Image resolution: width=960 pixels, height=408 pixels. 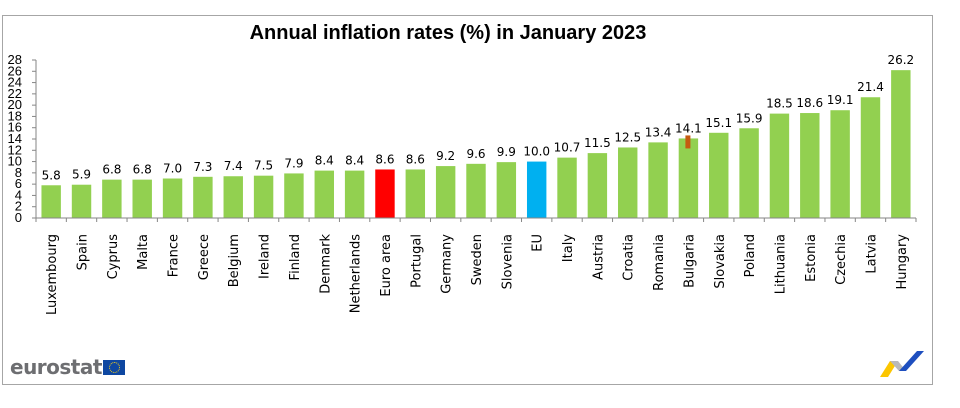 What do you see at coordinates (142, 198) in the screenshot?
I see `bar-malta` at bounding box center [142, 198].